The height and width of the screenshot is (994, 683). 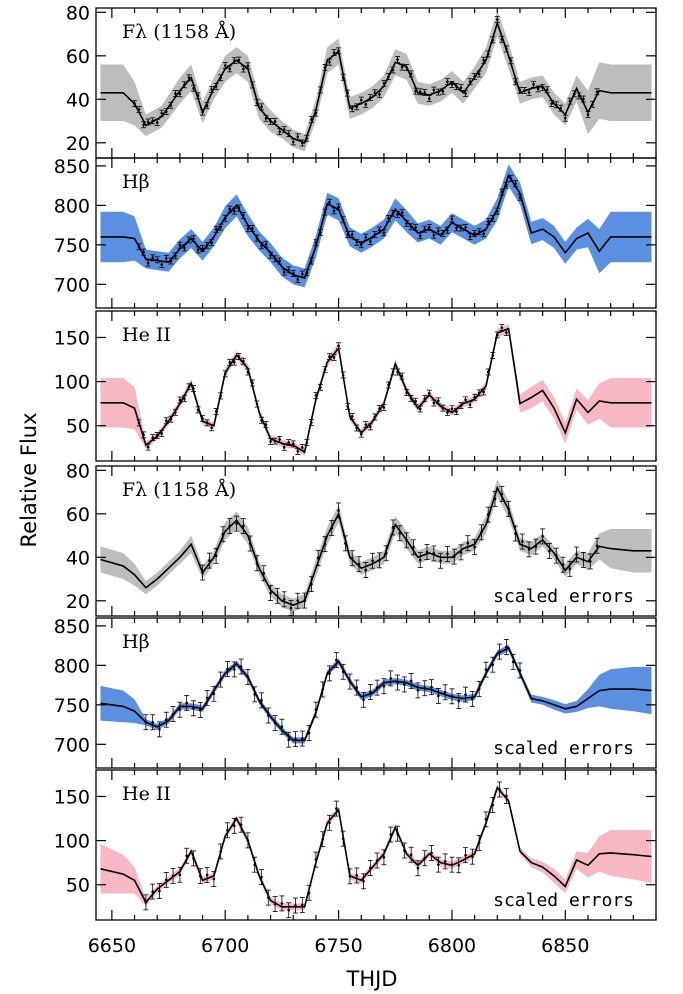 What do you see at coordinates (78, 13) in the screenshot?
I see `y-tick-label: 80` at bounding box center [78, 13].